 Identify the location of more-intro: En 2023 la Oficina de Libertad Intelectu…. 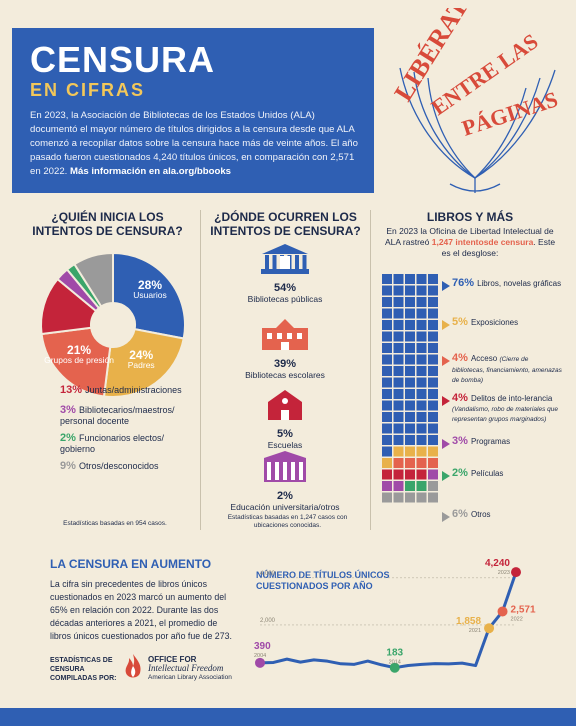
(470, 242).